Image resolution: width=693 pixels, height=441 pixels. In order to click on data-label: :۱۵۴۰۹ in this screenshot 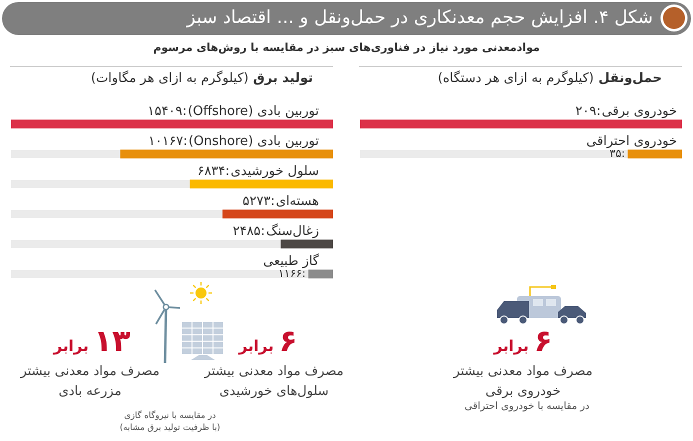, I will do `click(167, 111)`.